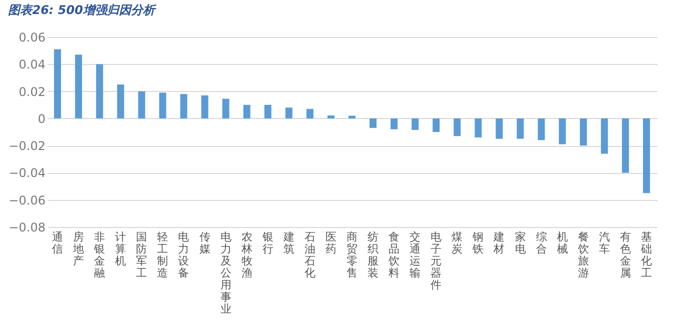 This screenshot has width=700, height=320. Describe the element at coordinates (142, 255) in the screenshot. I see `x-tick-label: 国防军工` at that location.